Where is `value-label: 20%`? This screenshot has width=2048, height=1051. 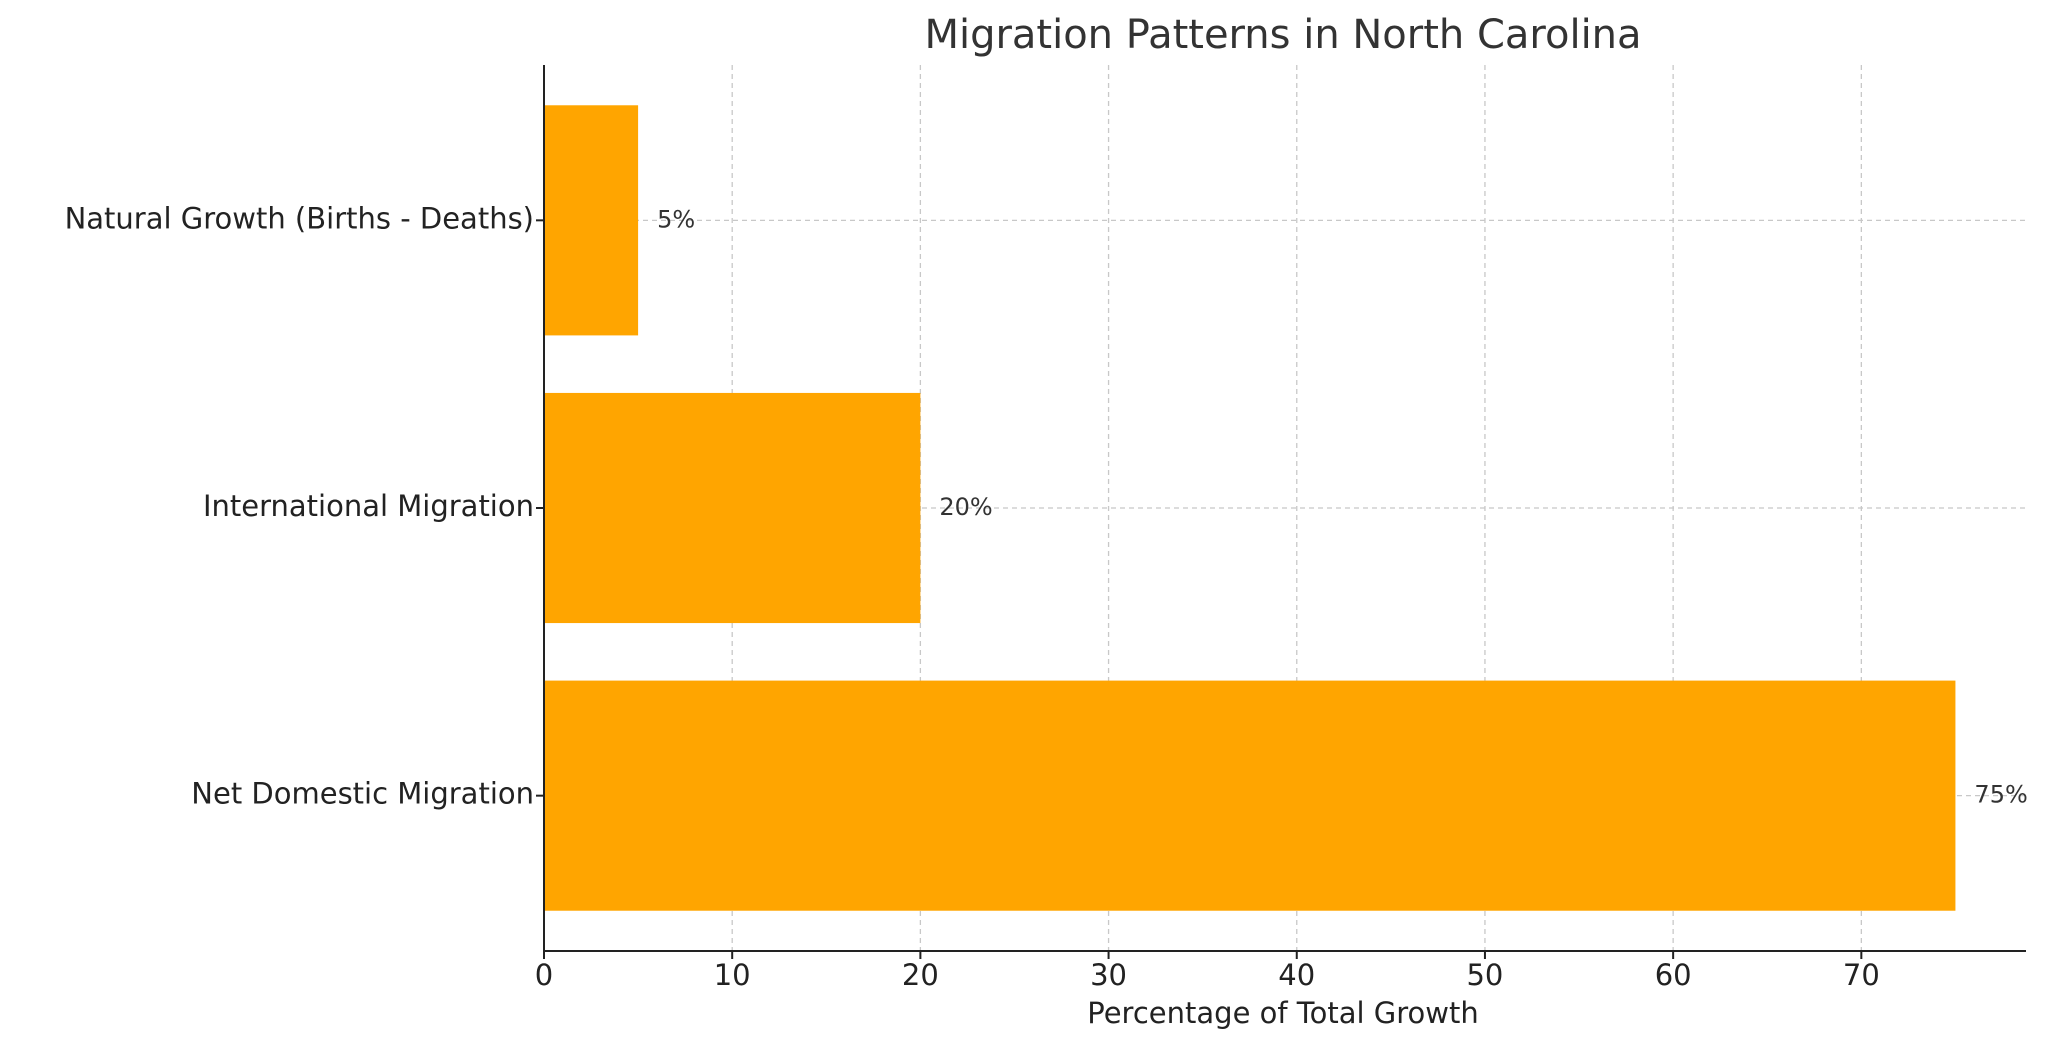
value-label: 20% is located at coordinates (965, 507).